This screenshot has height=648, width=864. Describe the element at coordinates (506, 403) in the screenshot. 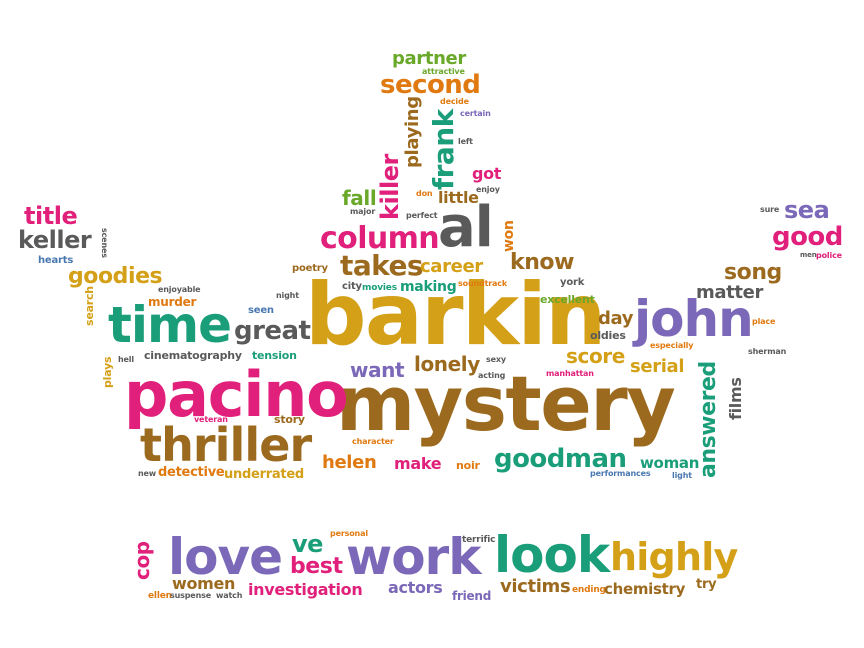

I see `word-mystery: mystery` at that location.